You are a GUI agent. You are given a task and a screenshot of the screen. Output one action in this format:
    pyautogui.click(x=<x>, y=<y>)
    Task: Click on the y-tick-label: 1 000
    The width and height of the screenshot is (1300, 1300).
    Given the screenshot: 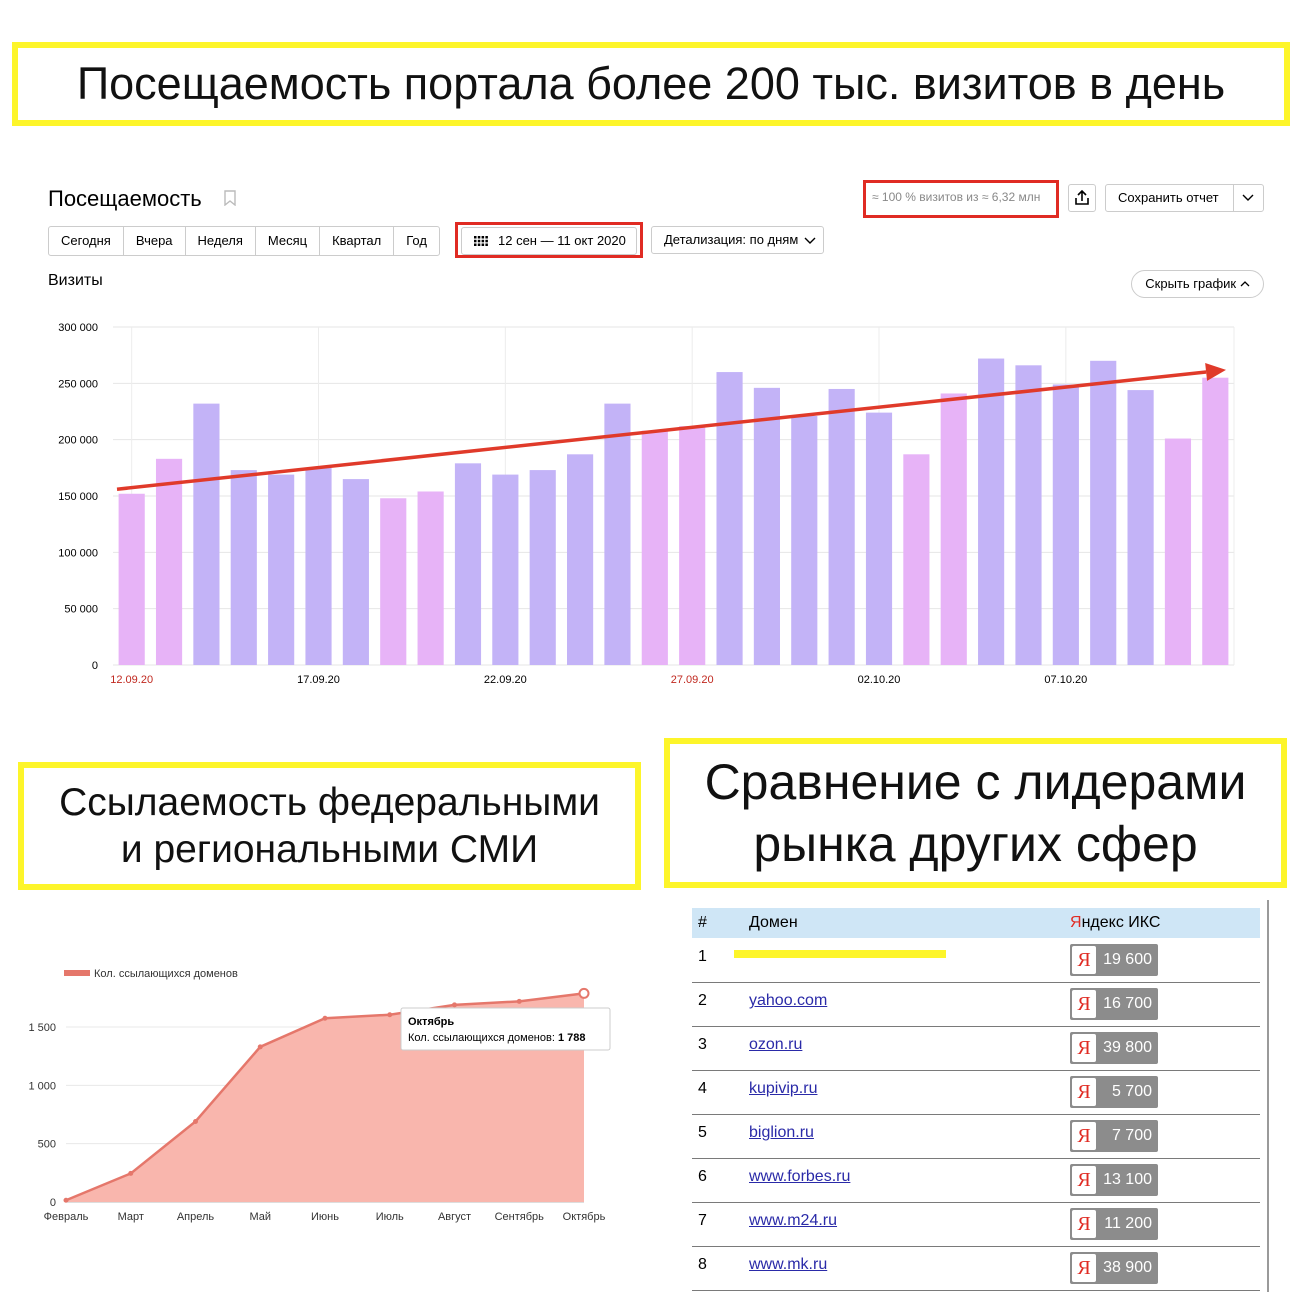 What is the action you would take?
    pyautogui.click(x=42, y=1086)
    